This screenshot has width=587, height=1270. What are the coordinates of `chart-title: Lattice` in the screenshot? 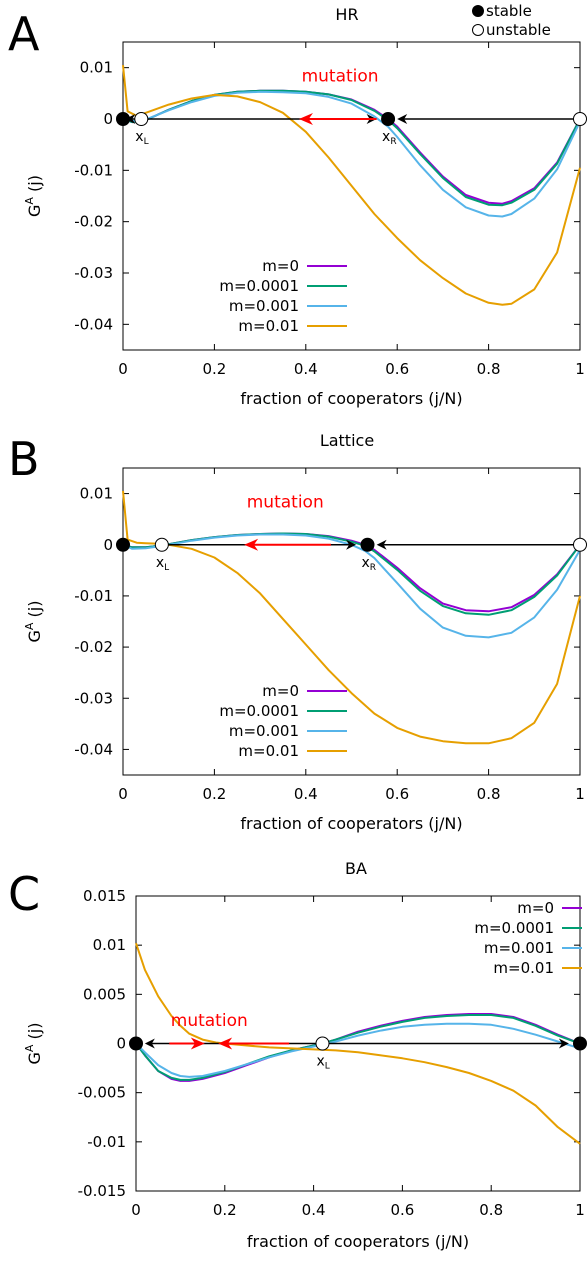 It's located at (347, 440).